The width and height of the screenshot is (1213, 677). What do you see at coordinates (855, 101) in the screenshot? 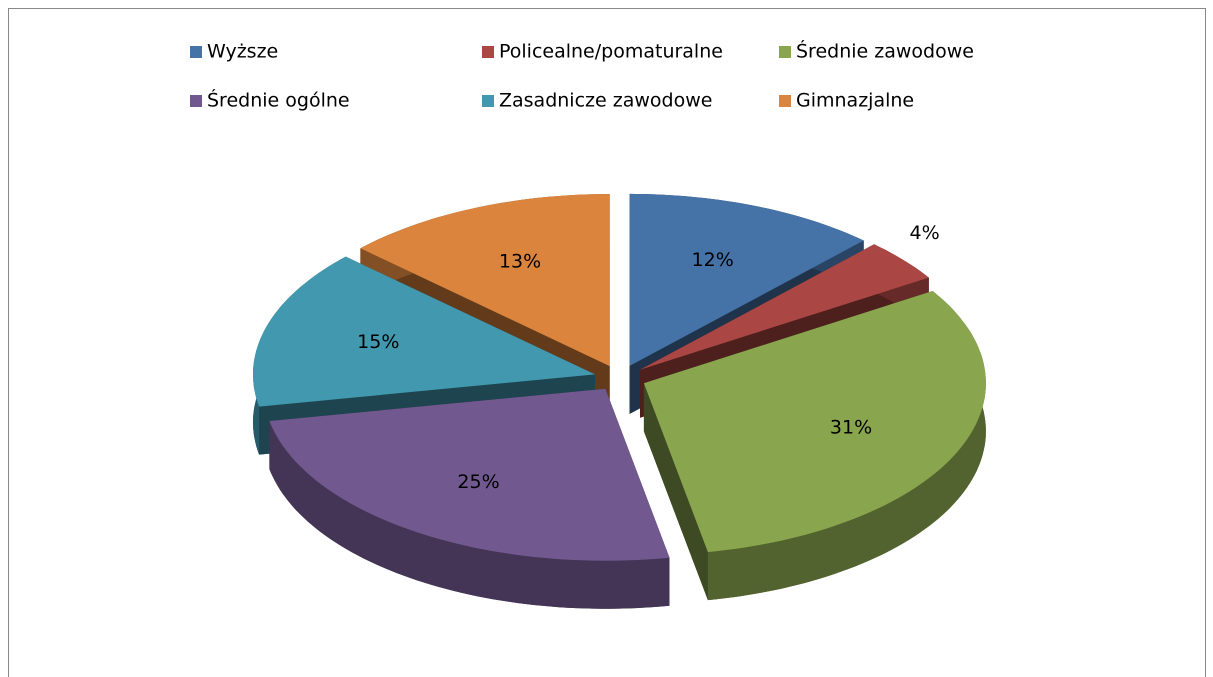
I see `legend-label: Gimnazjalne` at bounding box center [855, 101].